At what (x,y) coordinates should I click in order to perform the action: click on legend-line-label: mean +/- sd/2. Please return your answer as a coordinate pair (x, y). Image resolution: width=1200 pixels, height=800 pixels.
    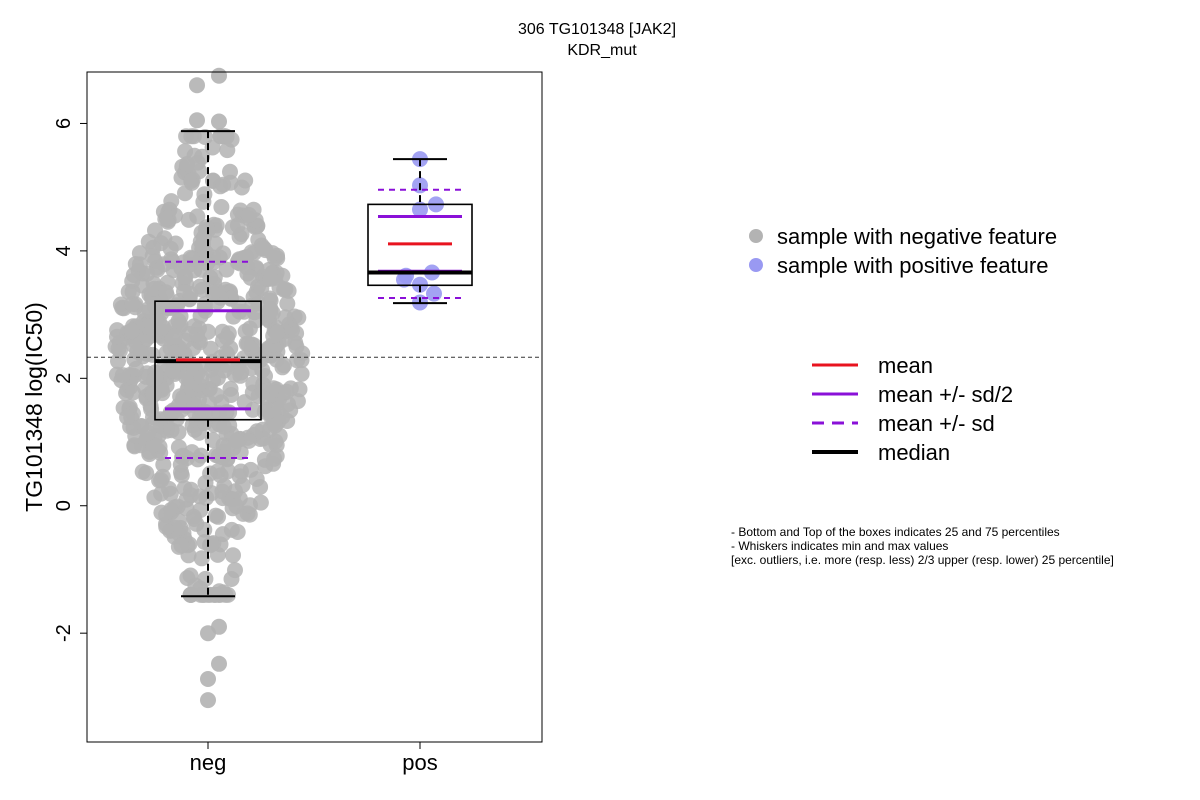
    Looking at the image, I should click on (945, 394).